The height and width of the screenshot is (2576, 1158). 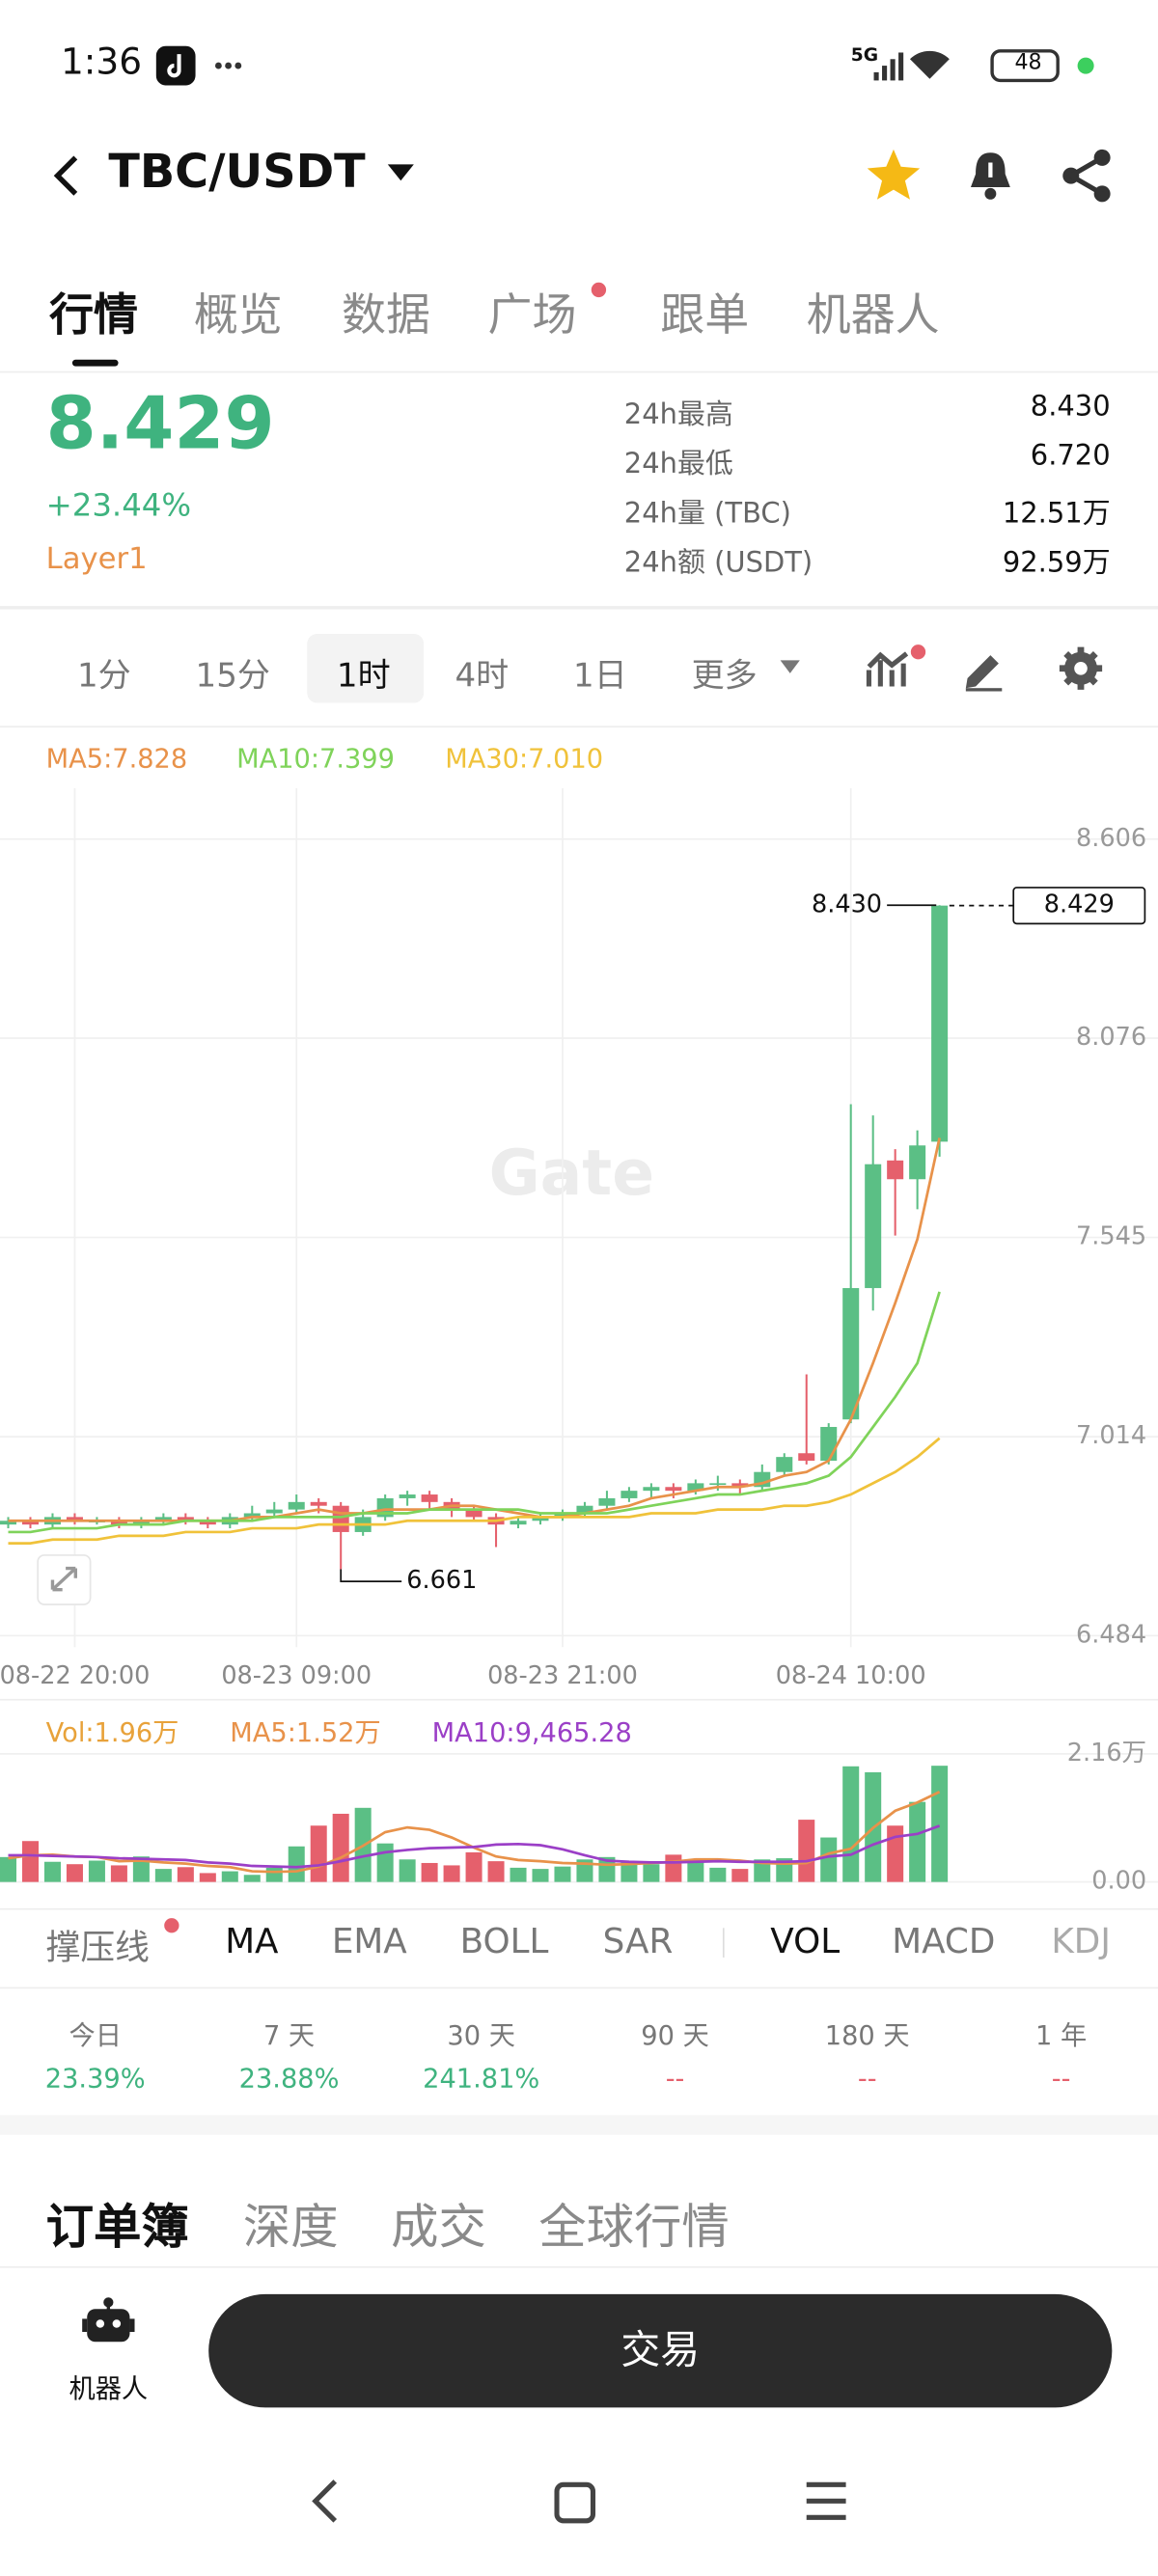 What do you see at coordinates (315, 760) in the screenshot?
I see `legend-entry: MA10:7.399` at bounding box center [315, 760].